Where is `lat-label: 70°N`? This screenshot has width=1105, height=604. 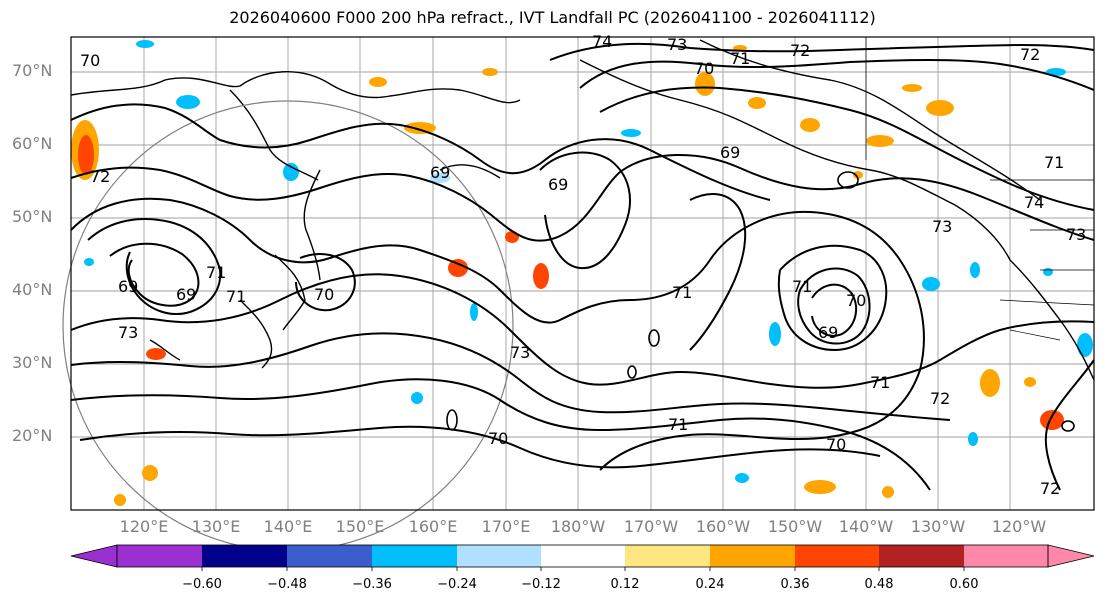
lat-label: 70°N is located at coordinates (32, 70).